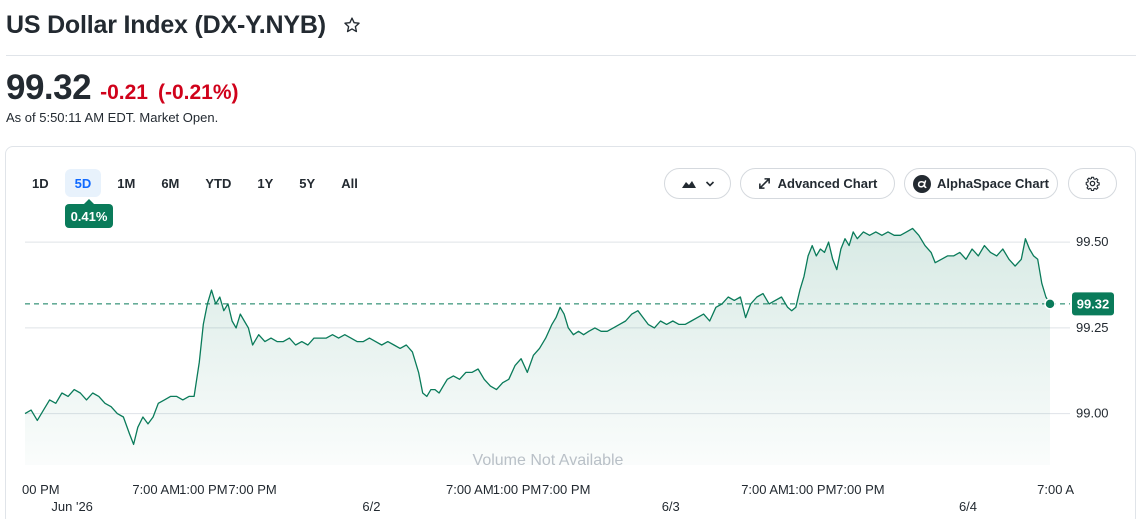 This screenshot has height=519, width=1136. I want to click on x-time-tick-label: 00 PM, so click(41, 489).